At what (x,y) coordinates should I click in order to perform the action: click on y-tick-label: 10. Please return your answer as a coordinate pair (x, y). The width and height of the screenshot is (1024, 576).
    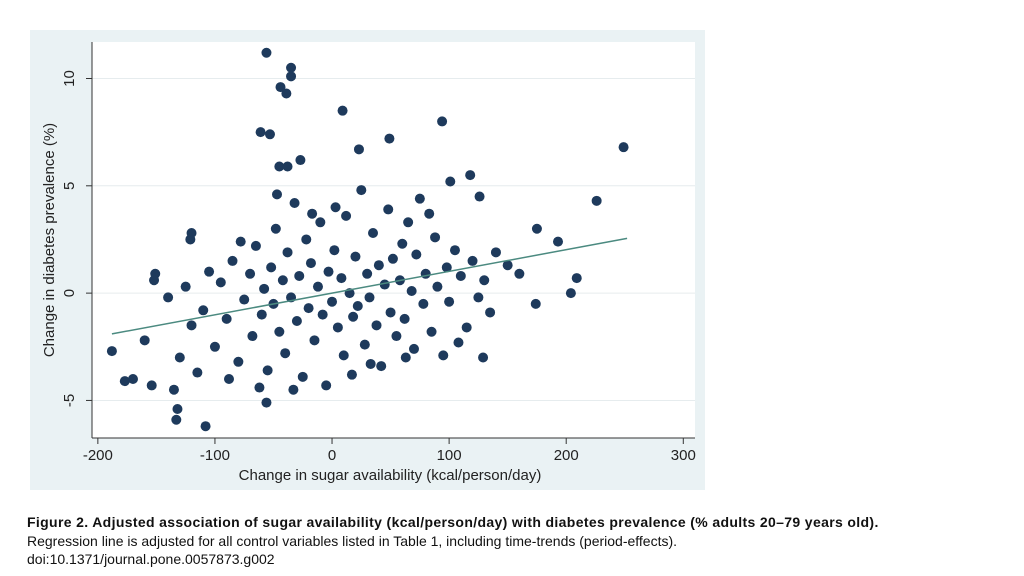
    Looking at the image, I should click on (69, 78).